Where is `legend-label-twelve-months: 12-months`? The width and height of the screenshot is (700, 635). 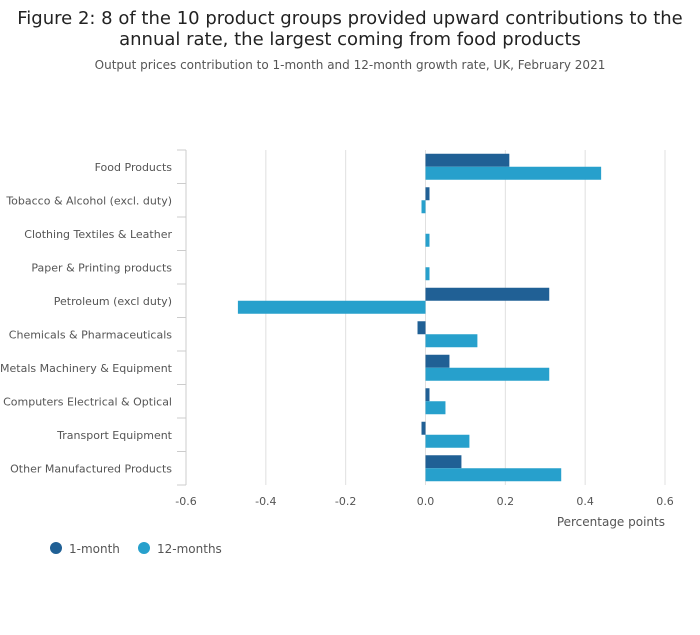 legend-label-twelve-months: 12-months is located at coordinates (189, 549).